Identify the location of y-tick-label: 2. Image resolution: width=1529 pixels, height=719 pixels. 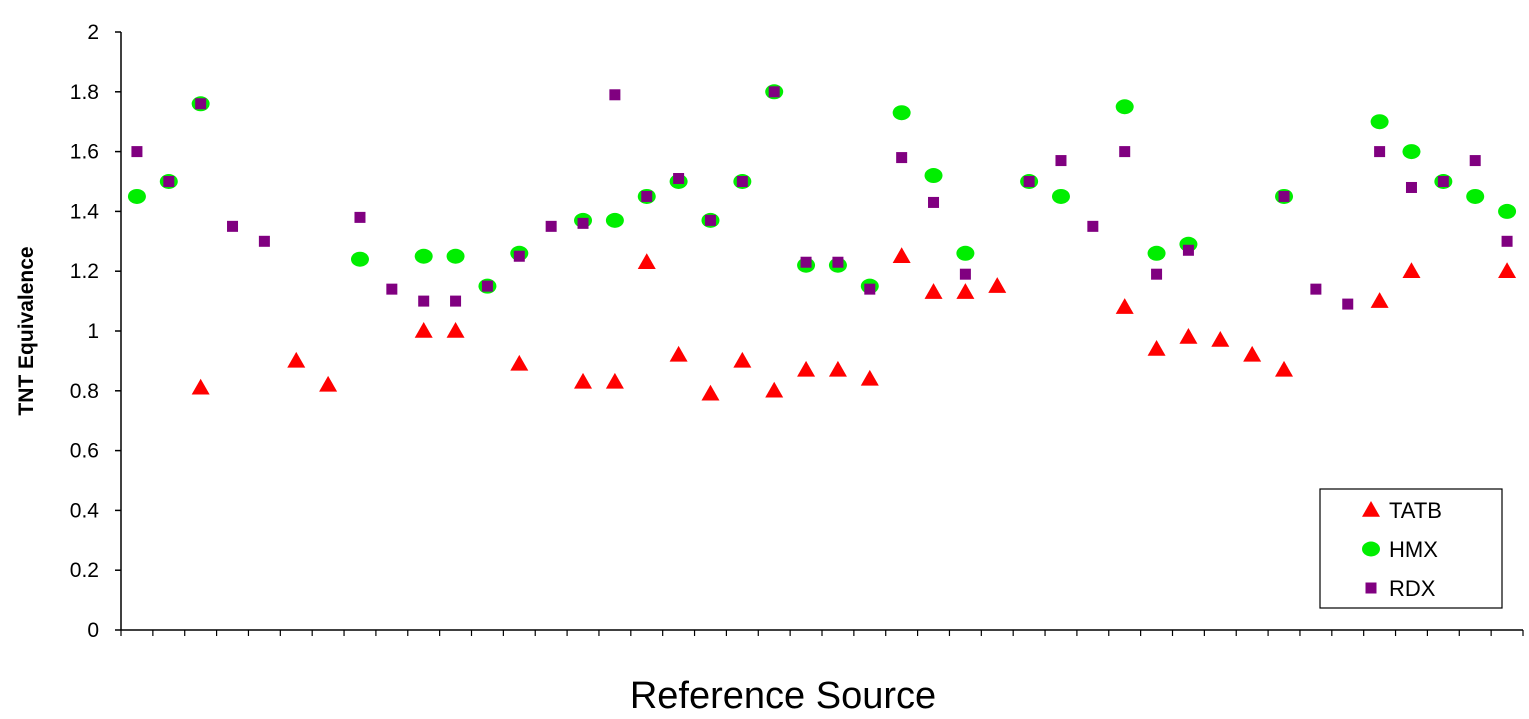
(93, 32).